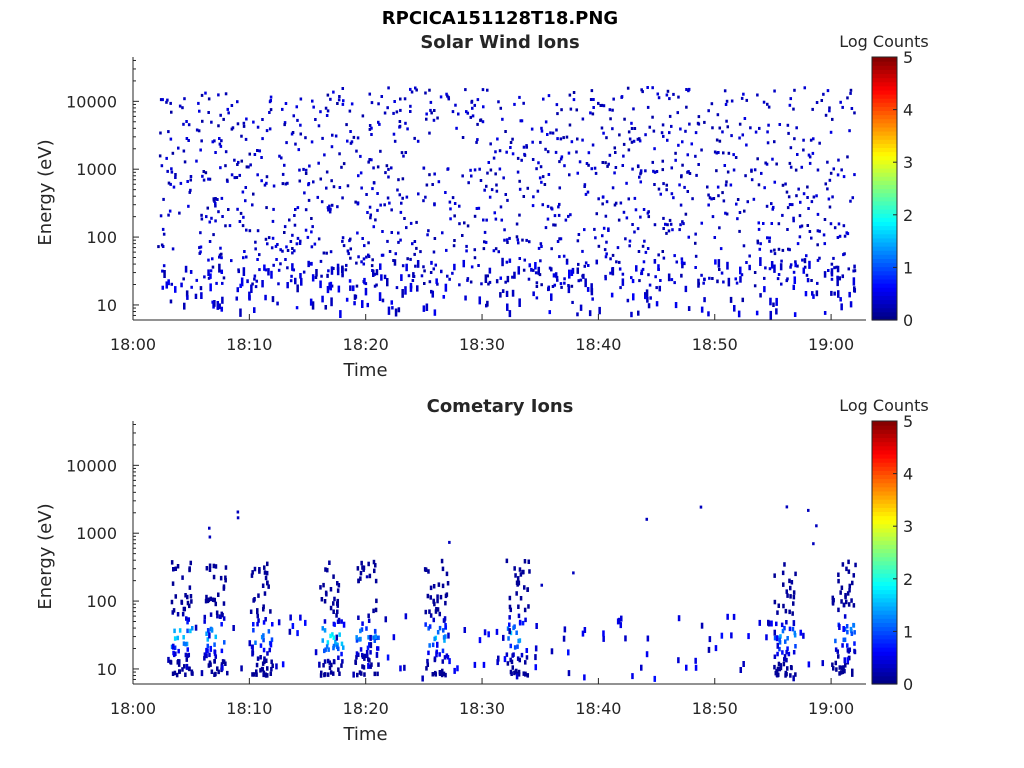 This screenshot has height=768, width=1024. I want to click on x-tick-label: 18:20, so click(366, 708).